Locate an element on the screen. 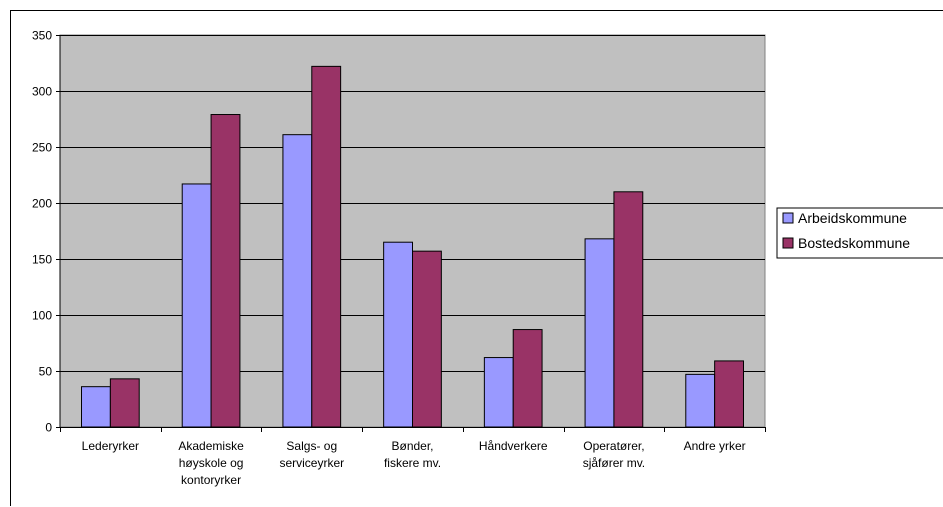 The image size is (943, 507). x-category-label: Bønder, fiskere mv. is located at coordinates (412, 454).